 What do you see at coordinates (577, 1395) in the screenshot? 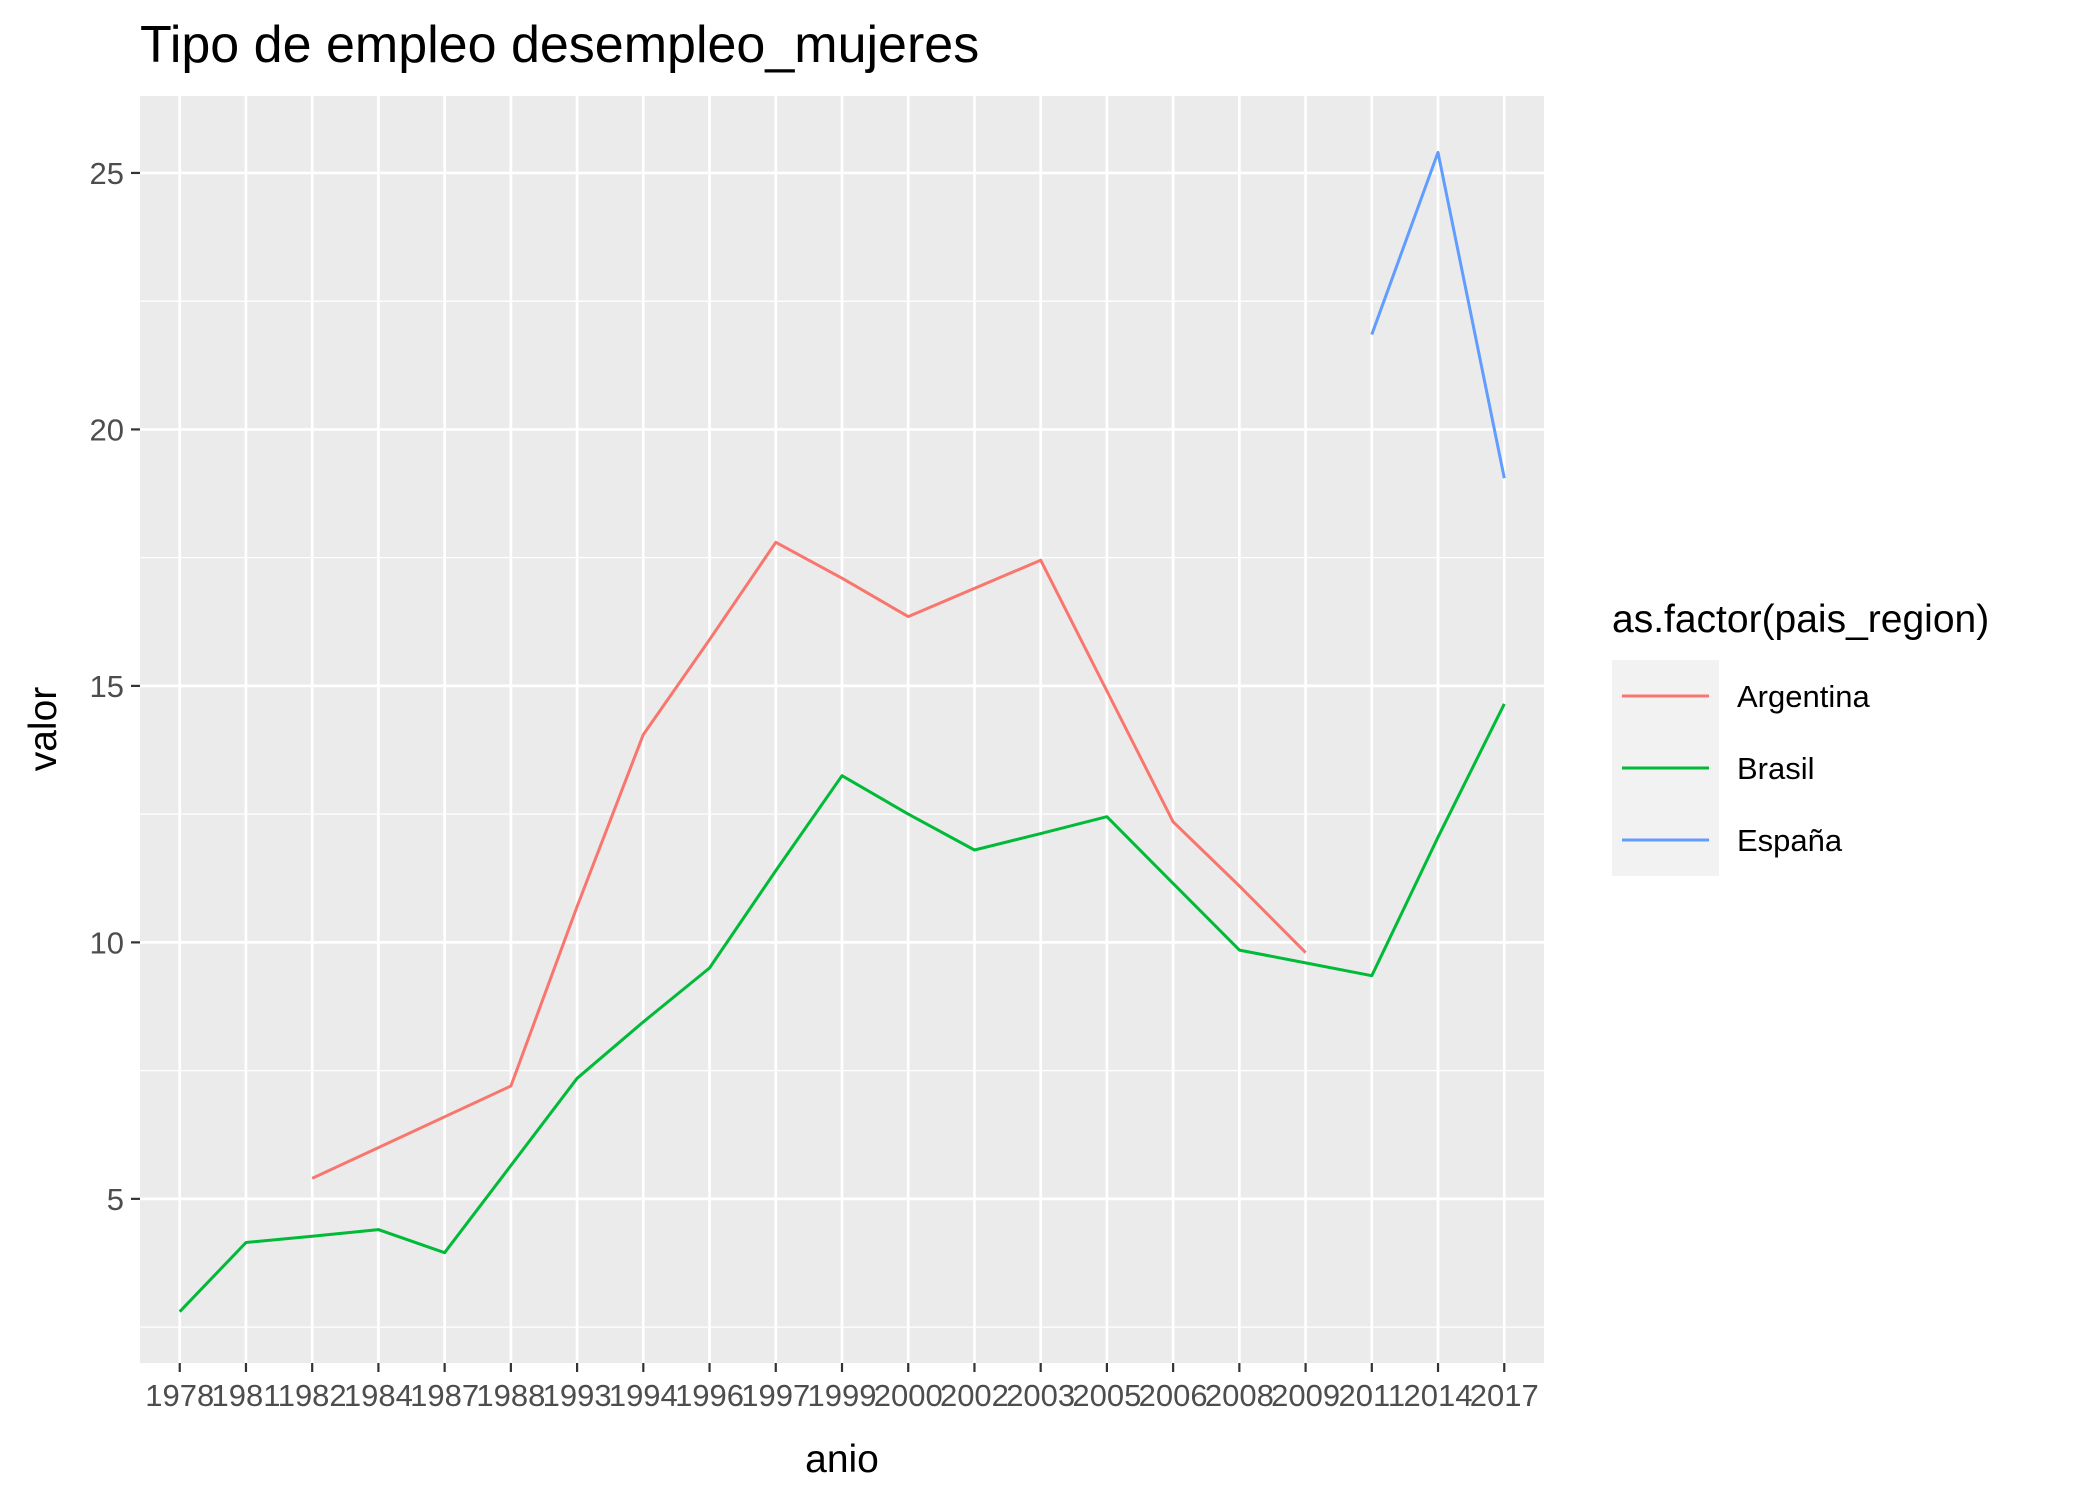
I see `x-tick-label: 1993` at bounding box center [577, 1395].